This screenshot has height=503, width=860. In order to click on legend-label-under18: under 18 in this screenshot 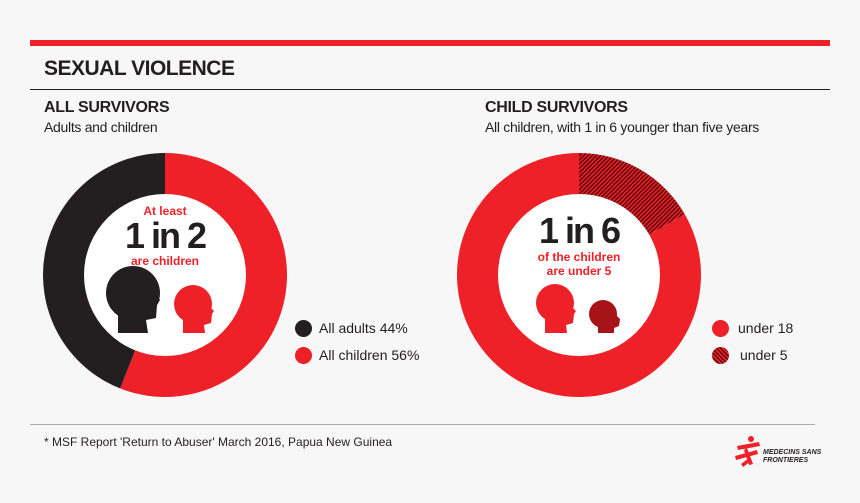, I will do `click(766, 328)`.